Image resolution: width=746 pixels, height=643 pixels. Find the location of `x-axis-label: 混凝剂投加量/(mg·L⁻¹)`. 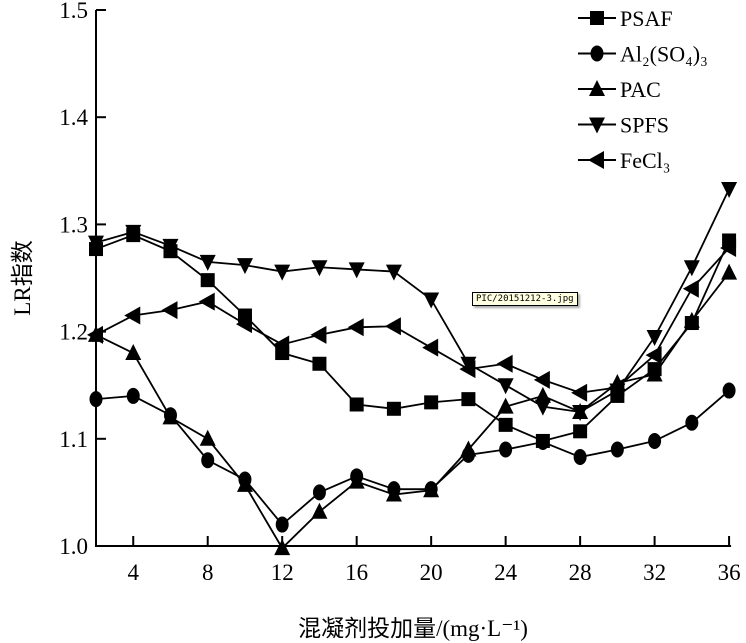

x-axis-label: 混凝剂投加量/(mg·L⁻¹) is located at coordinates (413, 628).